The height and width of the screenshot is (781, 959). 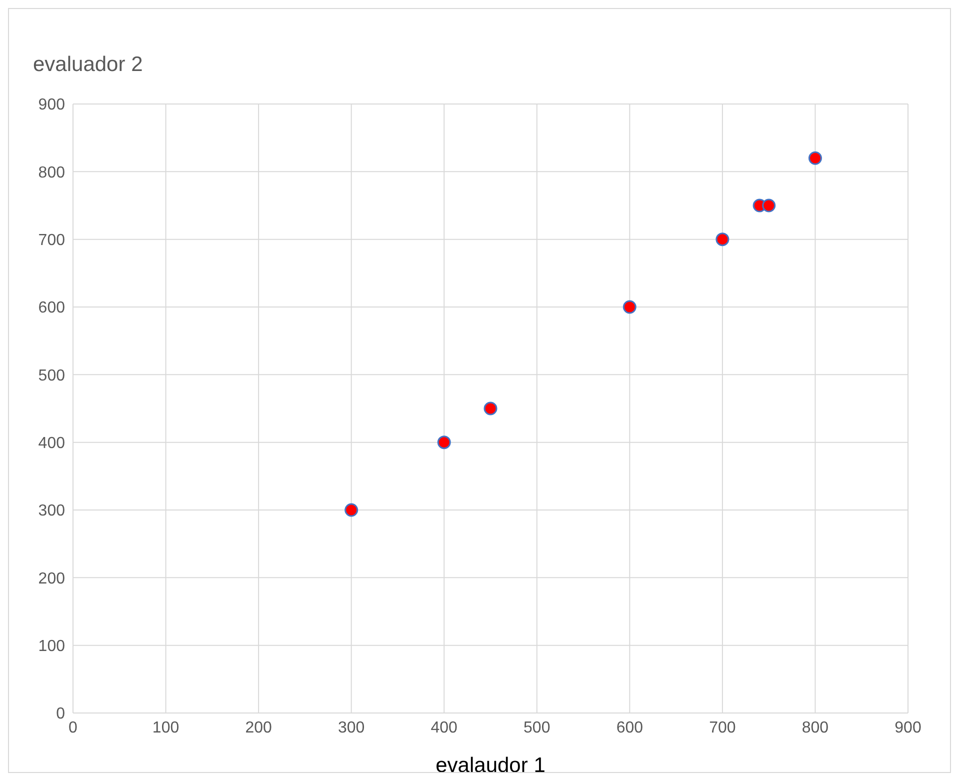 What do you see at coordinates (52, 105) in the screenshot?
I see `y-tick-label: 900` at bounding box center [52, 105].